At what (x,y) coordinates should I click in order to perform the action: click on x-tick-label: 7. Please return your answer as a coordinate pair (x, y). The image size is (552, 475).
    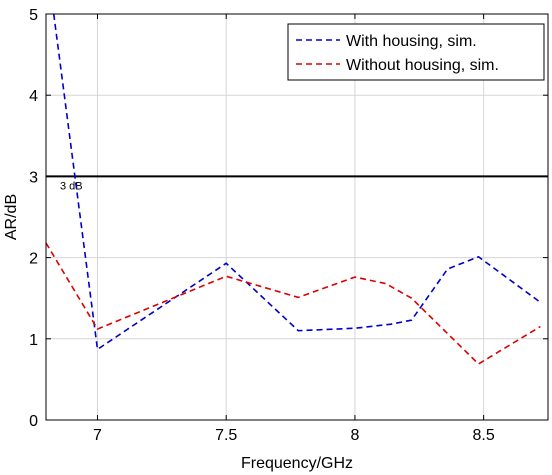
    Looking at the image, I should click on (97, 435).